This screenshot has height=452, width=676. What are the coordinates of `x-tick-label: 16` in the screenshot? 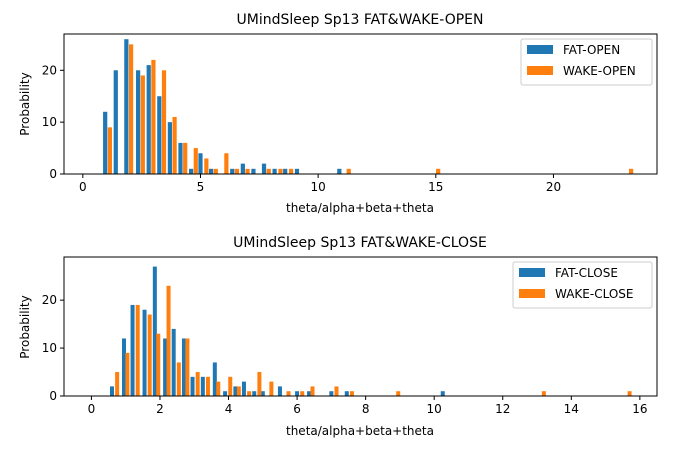 It's located at (639, 409).